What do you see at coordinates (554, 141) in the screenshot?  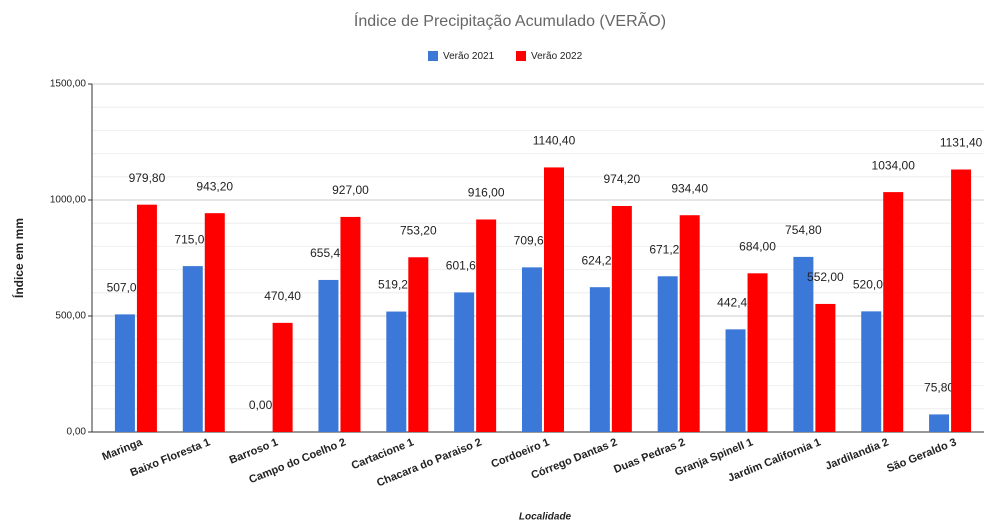 I see `data-label: 1140,40` at bounding box center [554, 141].